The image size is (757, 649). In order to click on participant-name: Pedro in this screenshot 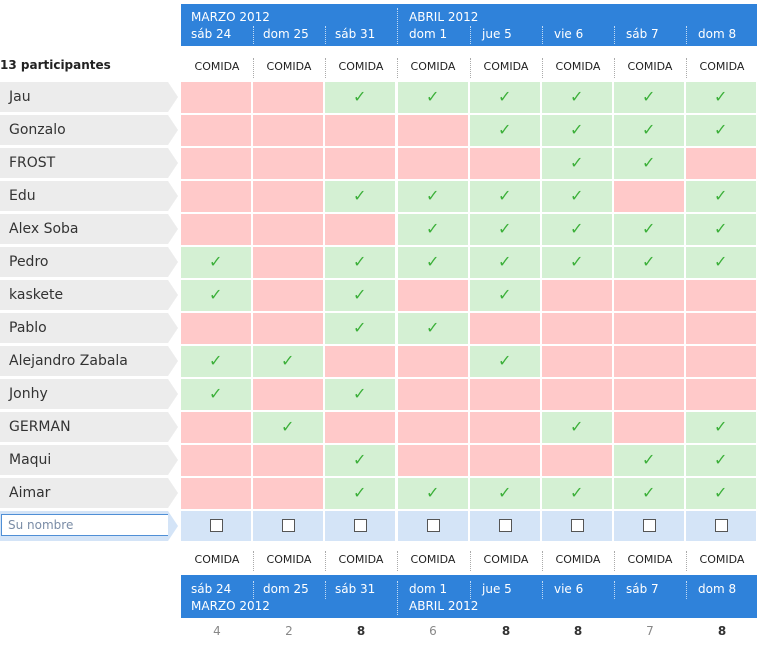, I will do `click(89, 262)`.